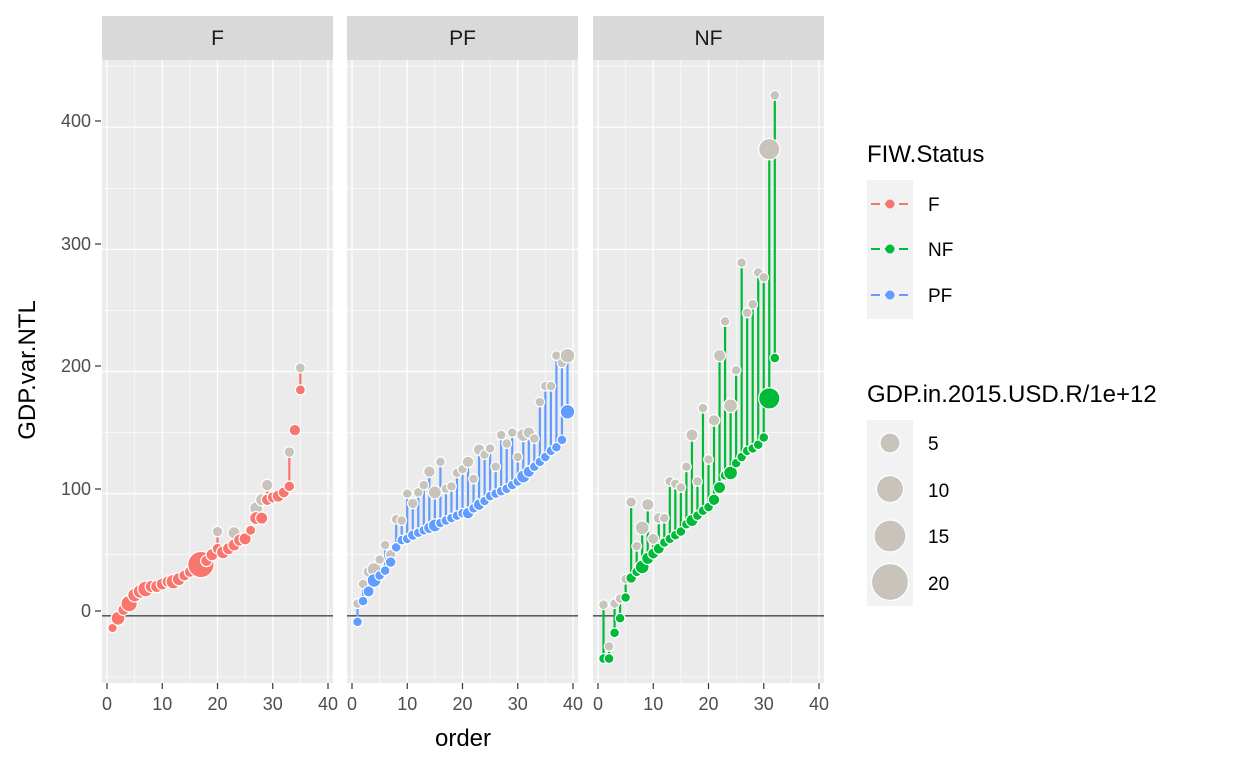  Describe the element at coordinates (76, 366) in the screenshot. I see `y-tick-label-200: 200` at that location.